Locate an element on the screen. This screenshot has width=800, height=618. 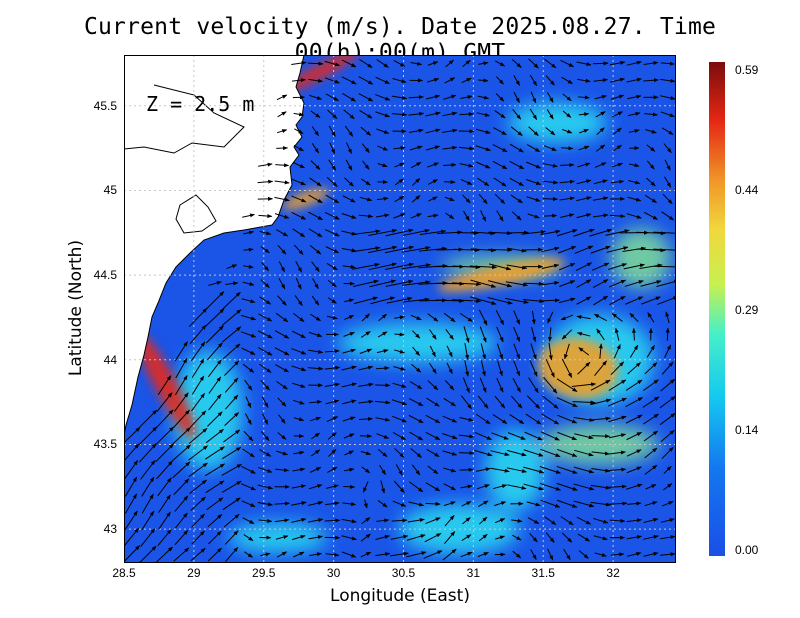
x-tick-label: 28.5 is located at coordinates (124, 573).